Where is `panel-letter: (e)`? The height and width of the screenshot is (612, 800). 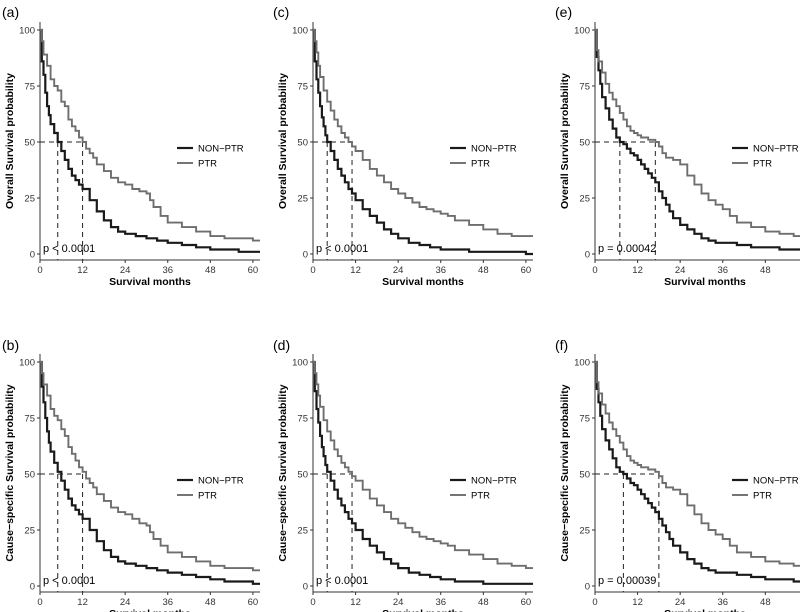 panel-letter: (e) is located at coordinates (563, 12).